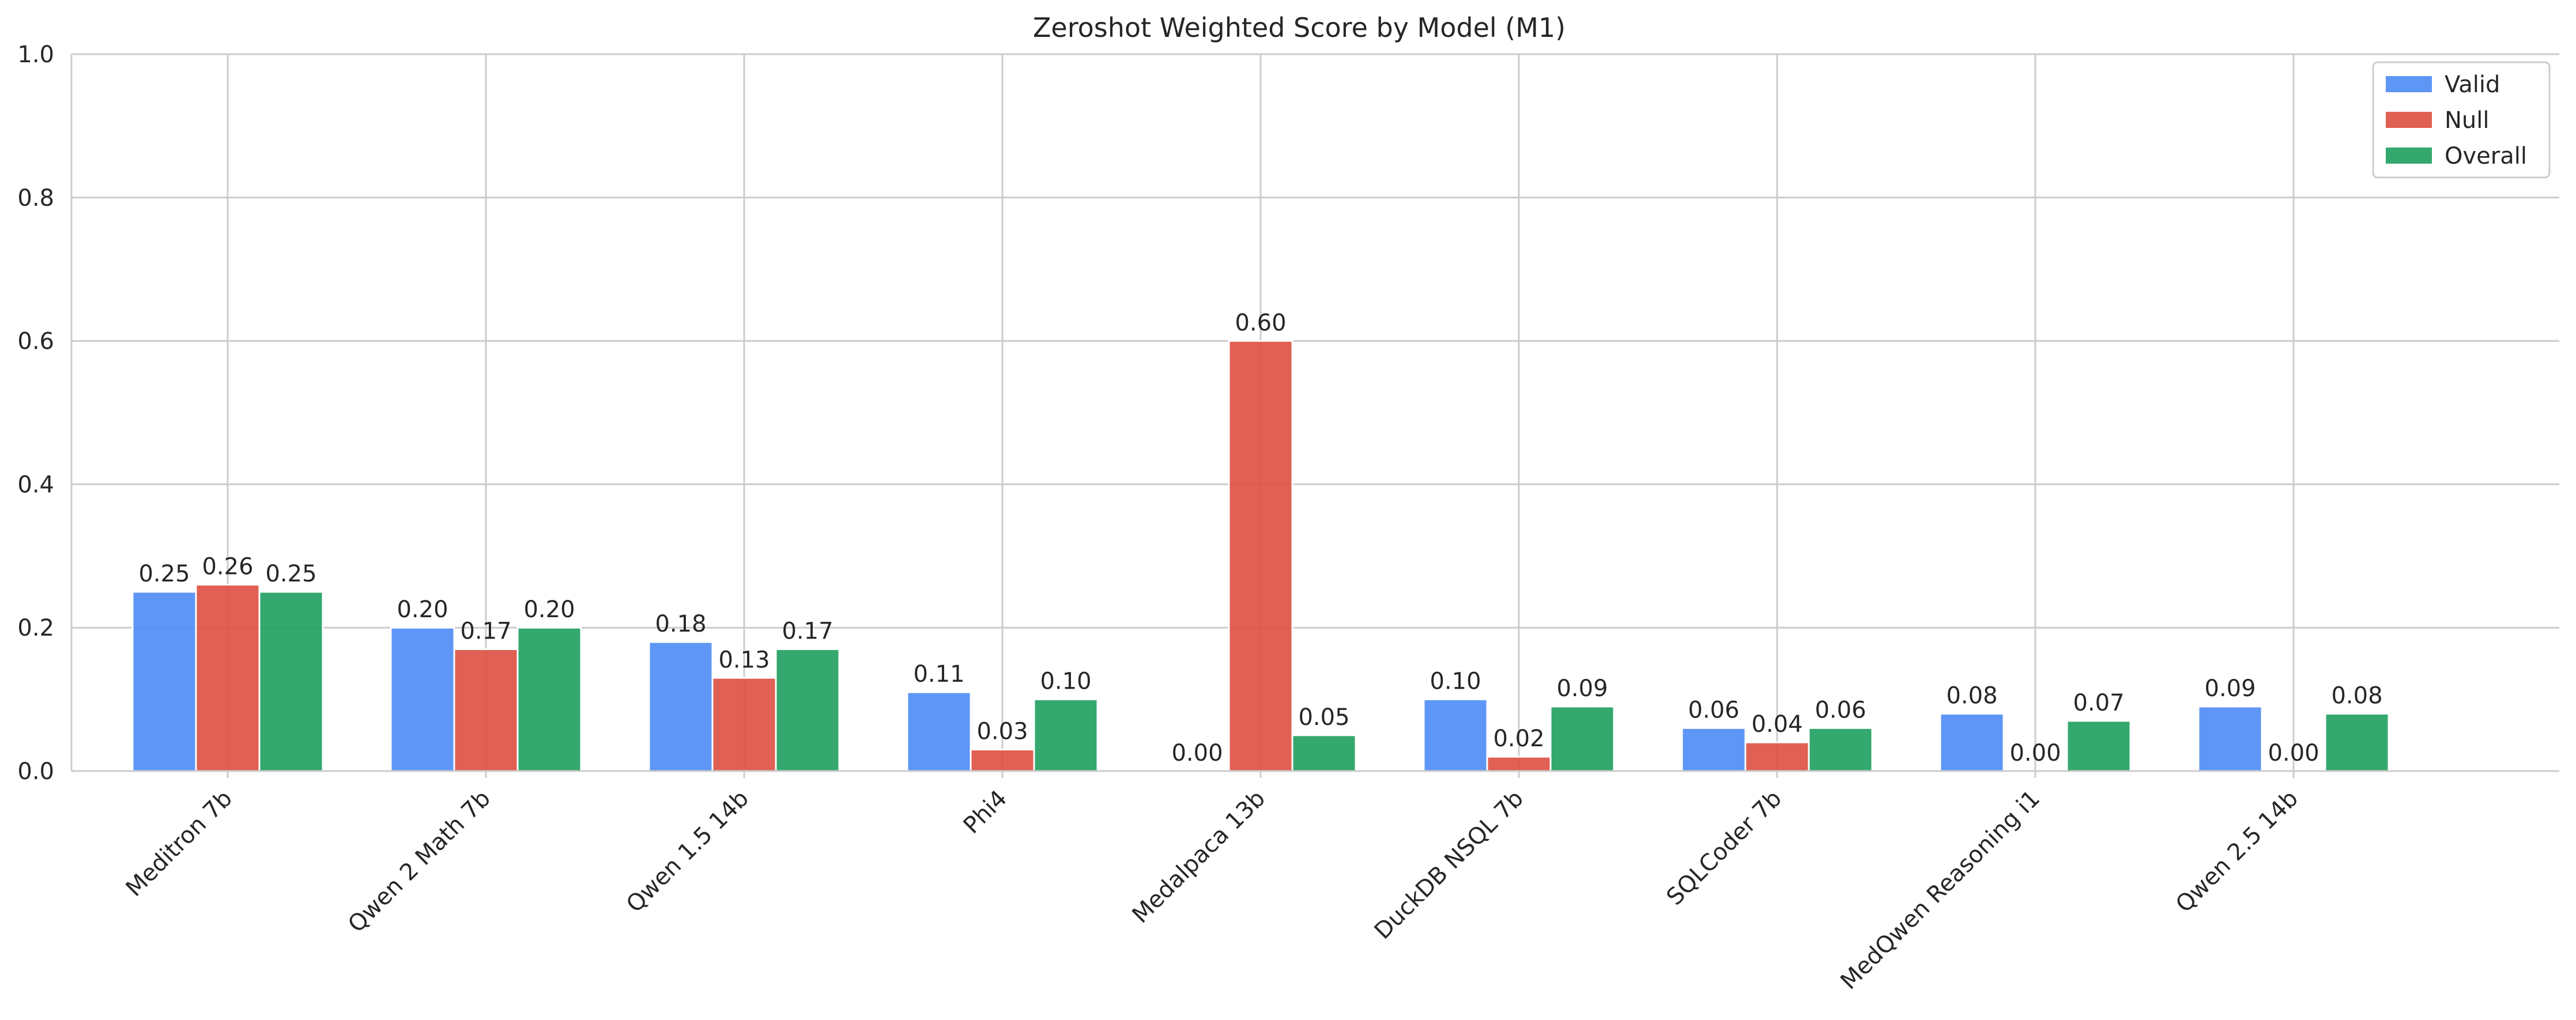  Describe the element at coordinates (1582, 688) in the screenshot. I see `value-label-overall: 0.09` at that location.